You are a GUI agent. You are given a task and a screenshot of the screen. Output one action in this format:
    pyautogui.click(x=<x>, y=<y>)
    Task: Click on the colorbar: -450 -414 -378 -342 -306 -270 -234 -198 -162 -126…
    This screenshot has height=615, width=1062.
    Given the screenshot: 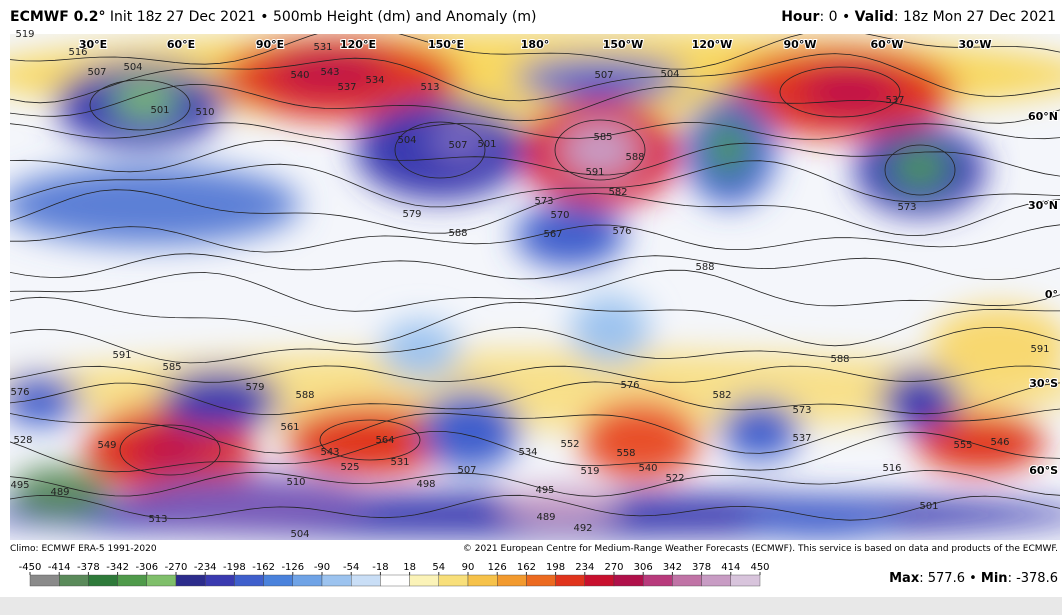 What is the action you would take?
    pyautogui.click(x=394, y=574)
    